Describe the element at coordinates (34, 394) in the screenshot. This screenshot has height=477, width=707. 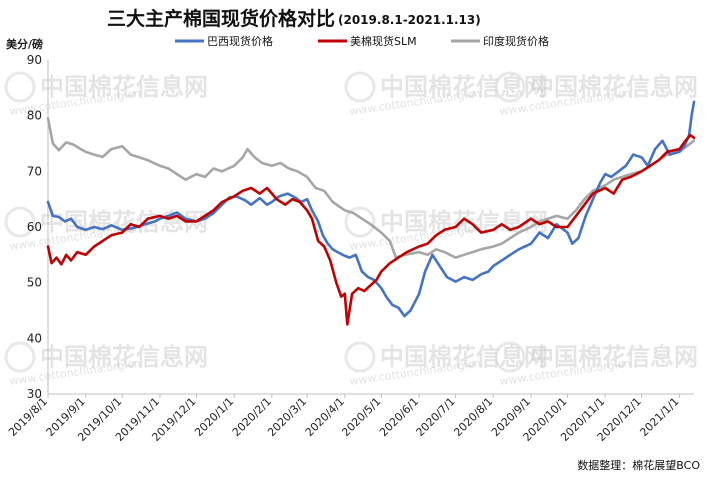
I see `y-tick-label: 30` at that location.